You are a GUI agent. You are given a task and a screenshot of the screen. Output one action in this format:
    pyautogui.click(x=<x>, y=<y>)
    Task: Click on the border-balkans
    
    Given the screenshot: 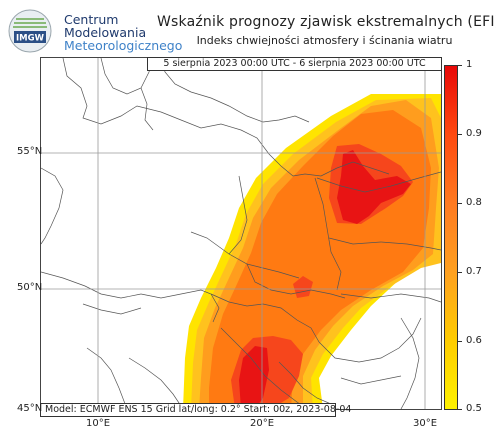 What is the action you would take?
    pyautogui.click(x=264, y=368)
    